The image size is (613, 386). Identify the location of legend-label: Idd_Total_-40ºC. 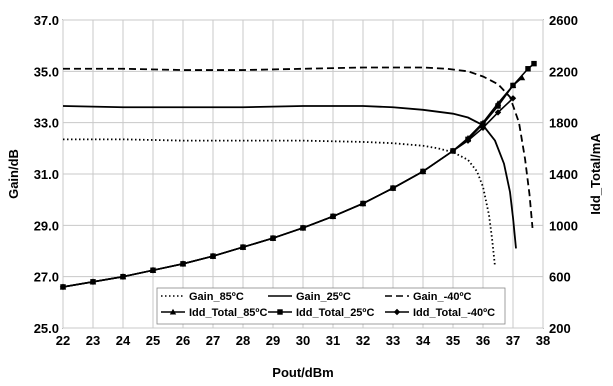
(454, 313).